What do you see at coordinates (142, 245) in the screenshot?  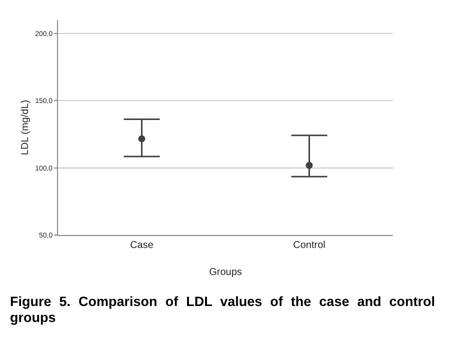 I see `x-tick-label: Case` at bounding box center [142, 245].